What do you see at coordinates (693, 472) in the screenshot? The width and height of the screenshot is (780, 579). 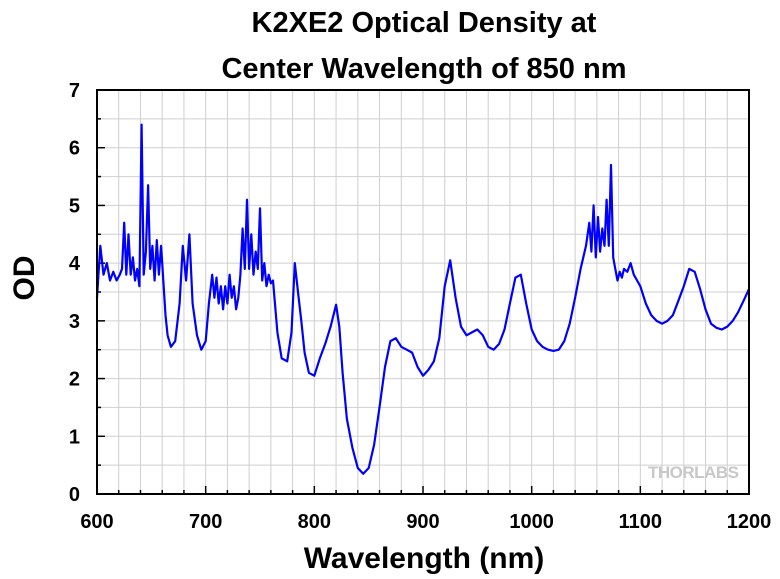 I see `thorlabs-watermark: THORLABS` at bounding box center [693, 472].